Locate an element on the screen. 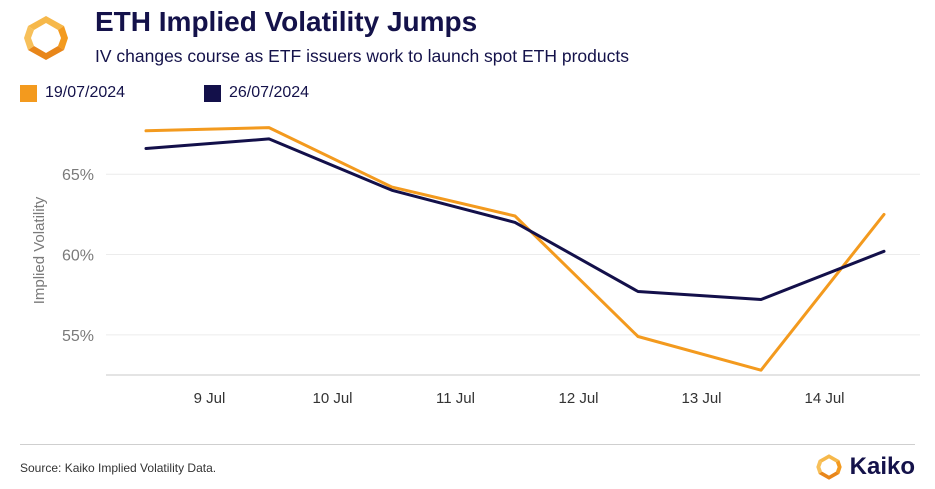 This screenshot has height=489, width=935. x-tick-label: 9 Jul is located at coordinates (210, 398).